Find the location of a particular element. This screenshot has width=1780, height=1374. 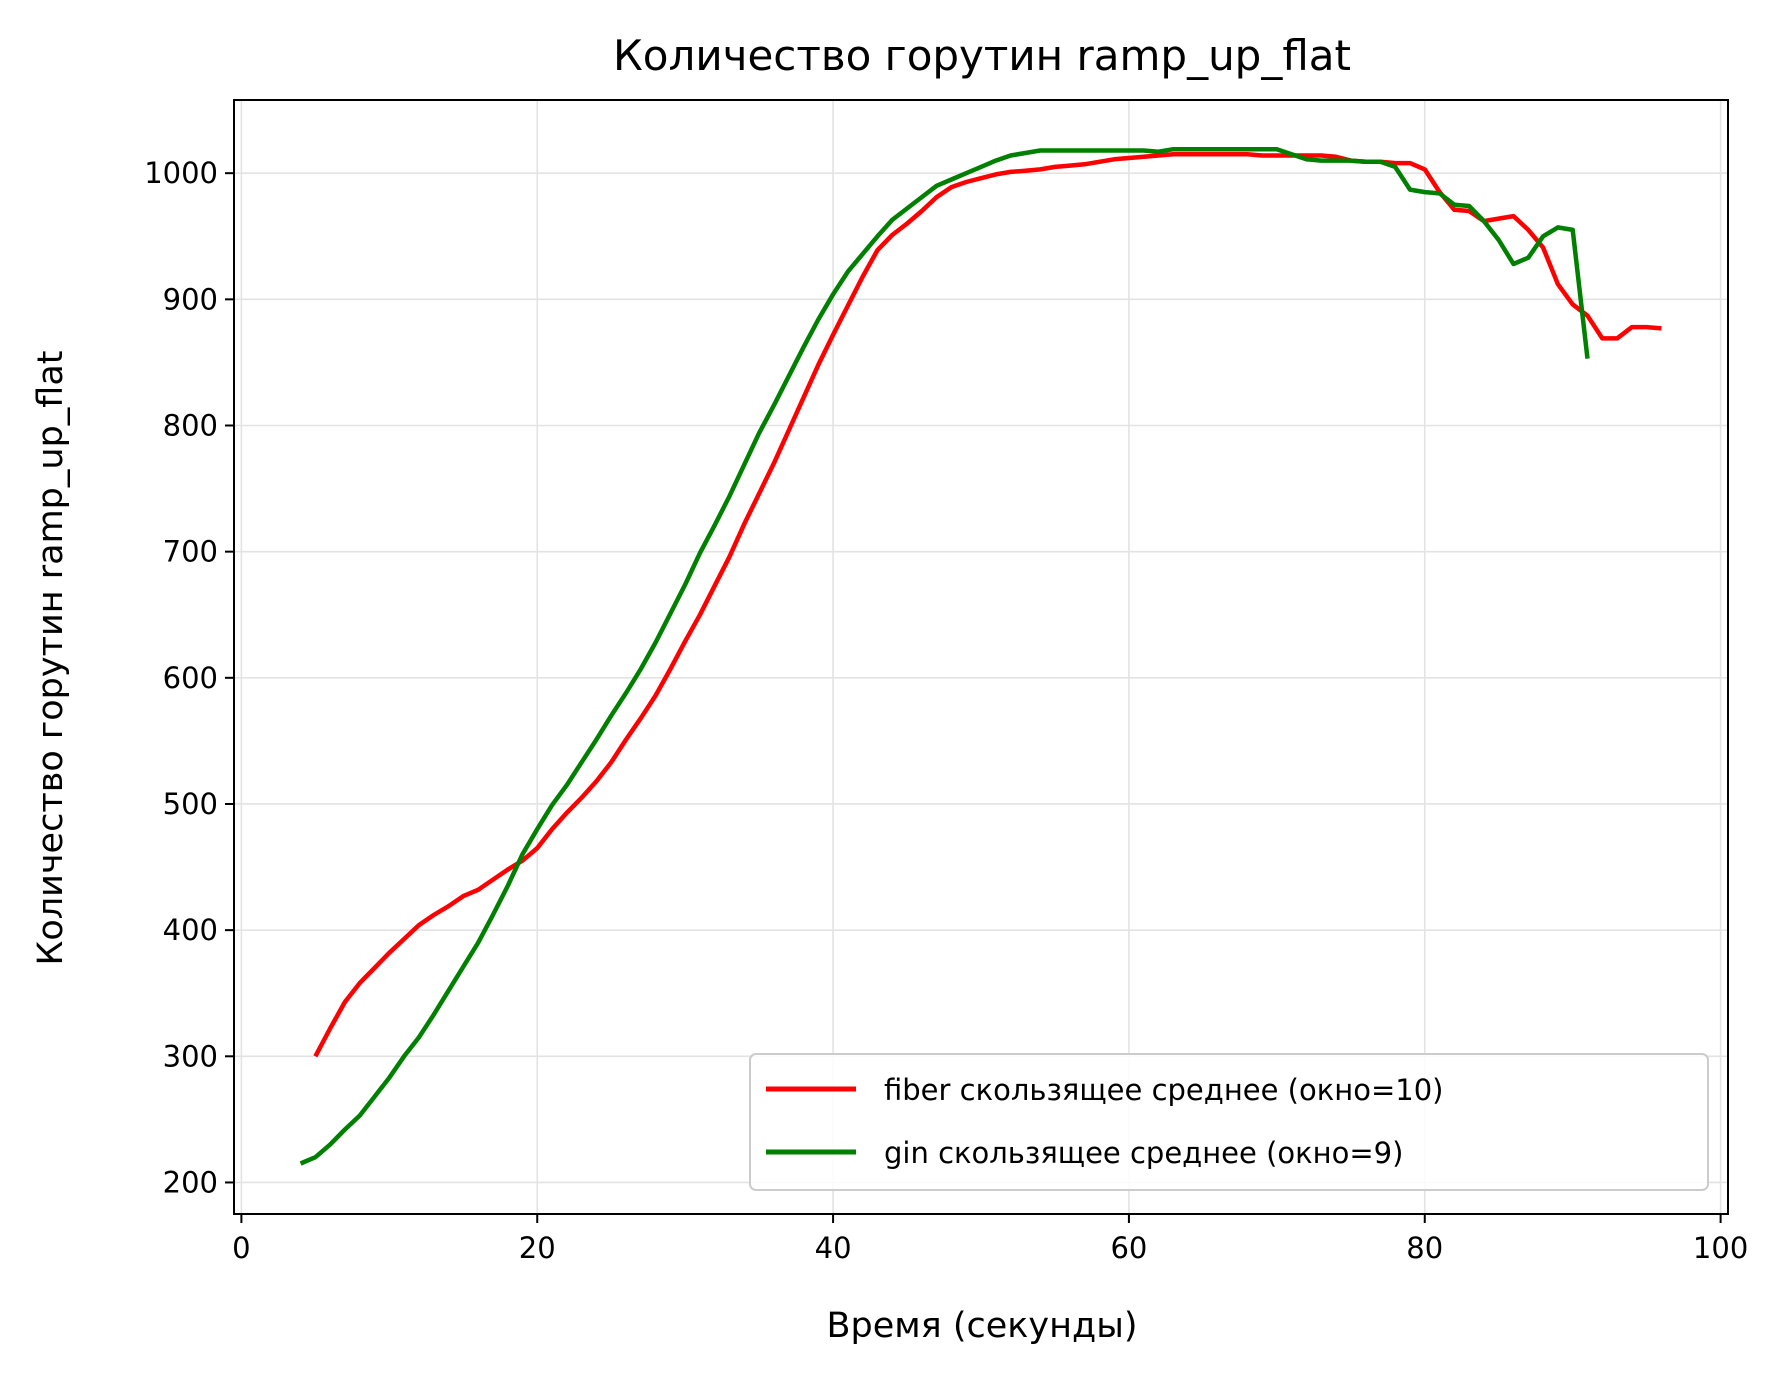

x-tick-label: 60 is located at coordinates (1128, 1248).